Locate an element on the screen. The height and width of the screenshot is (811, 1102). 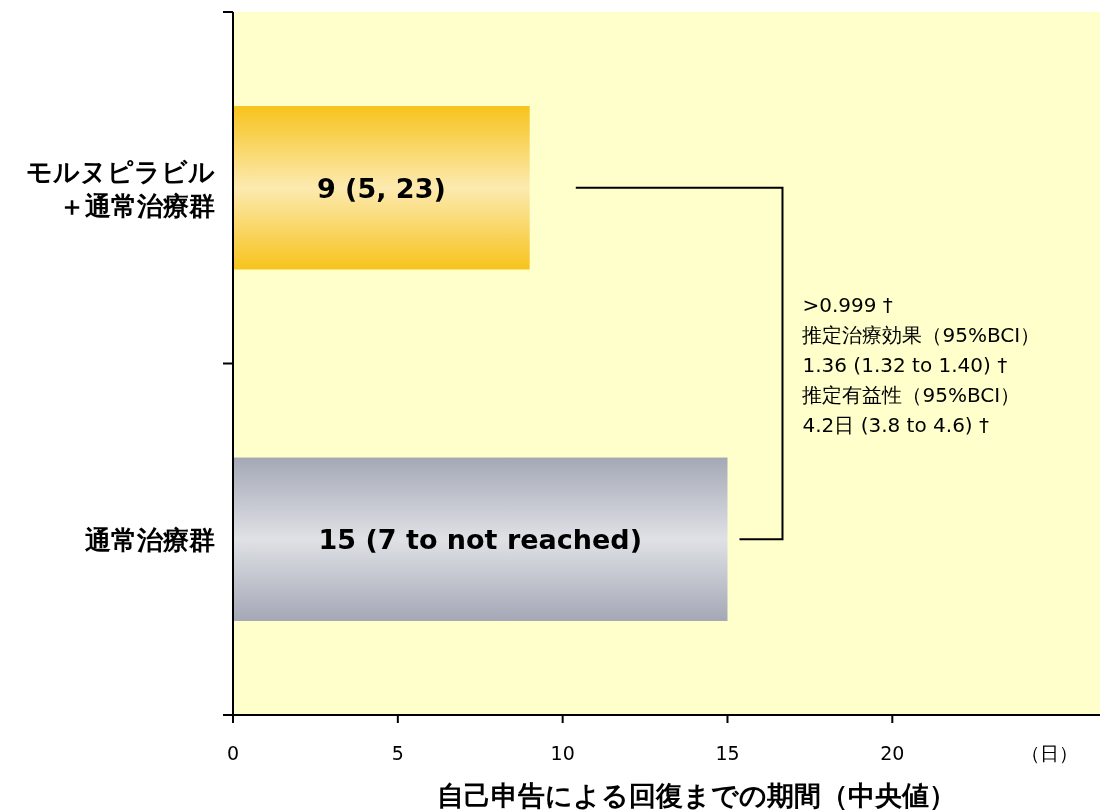
annotation: 推定有益性（95%BCI） is located at coordinates (911, 394).